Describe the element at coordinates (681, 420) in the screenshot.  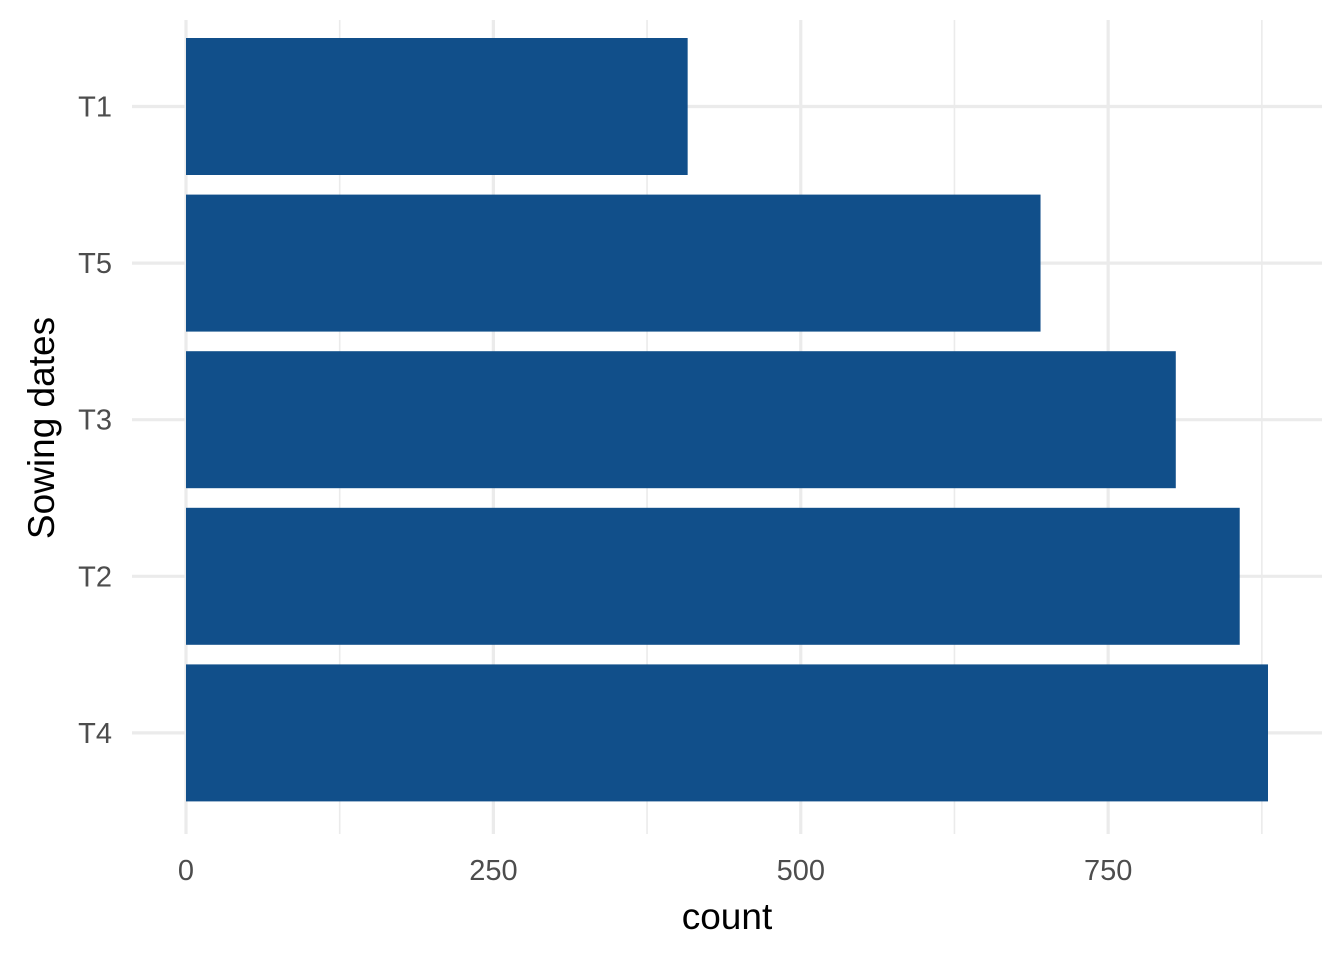
I see `bar-t3` at that location.